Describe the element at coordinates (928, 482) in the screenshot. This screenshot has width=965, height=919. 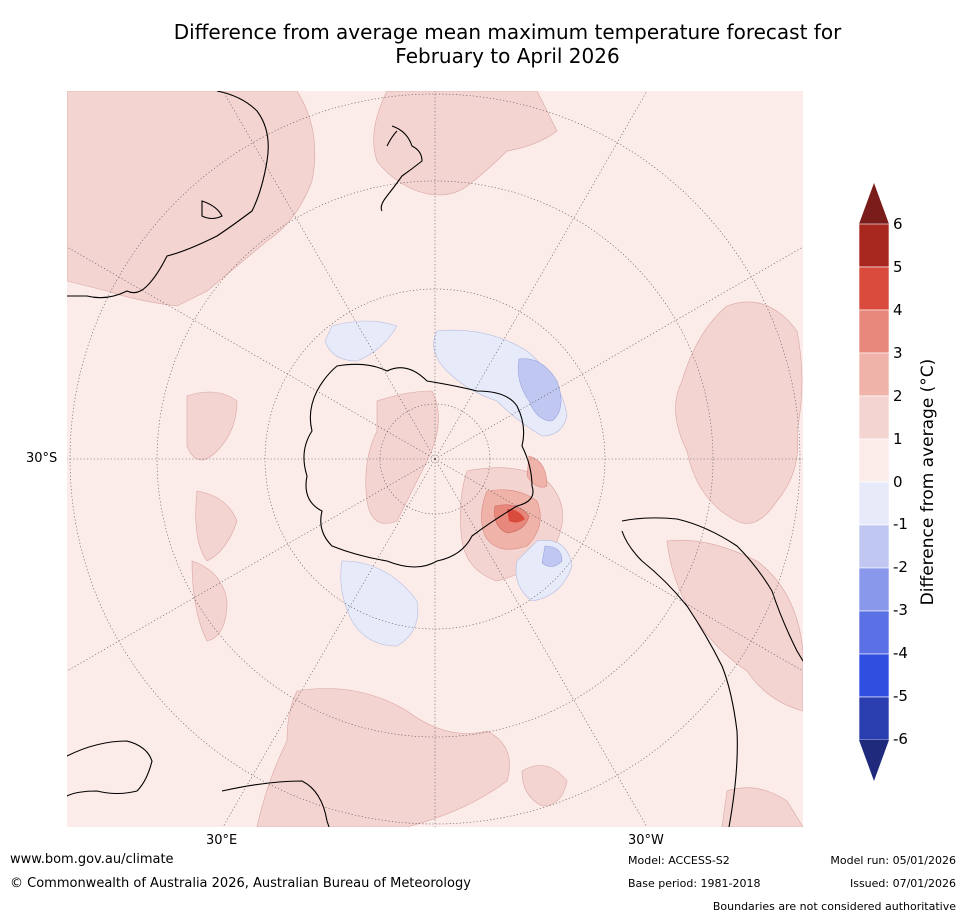
I see `colorbar-title-text: Difference from average (°C)` at that location.